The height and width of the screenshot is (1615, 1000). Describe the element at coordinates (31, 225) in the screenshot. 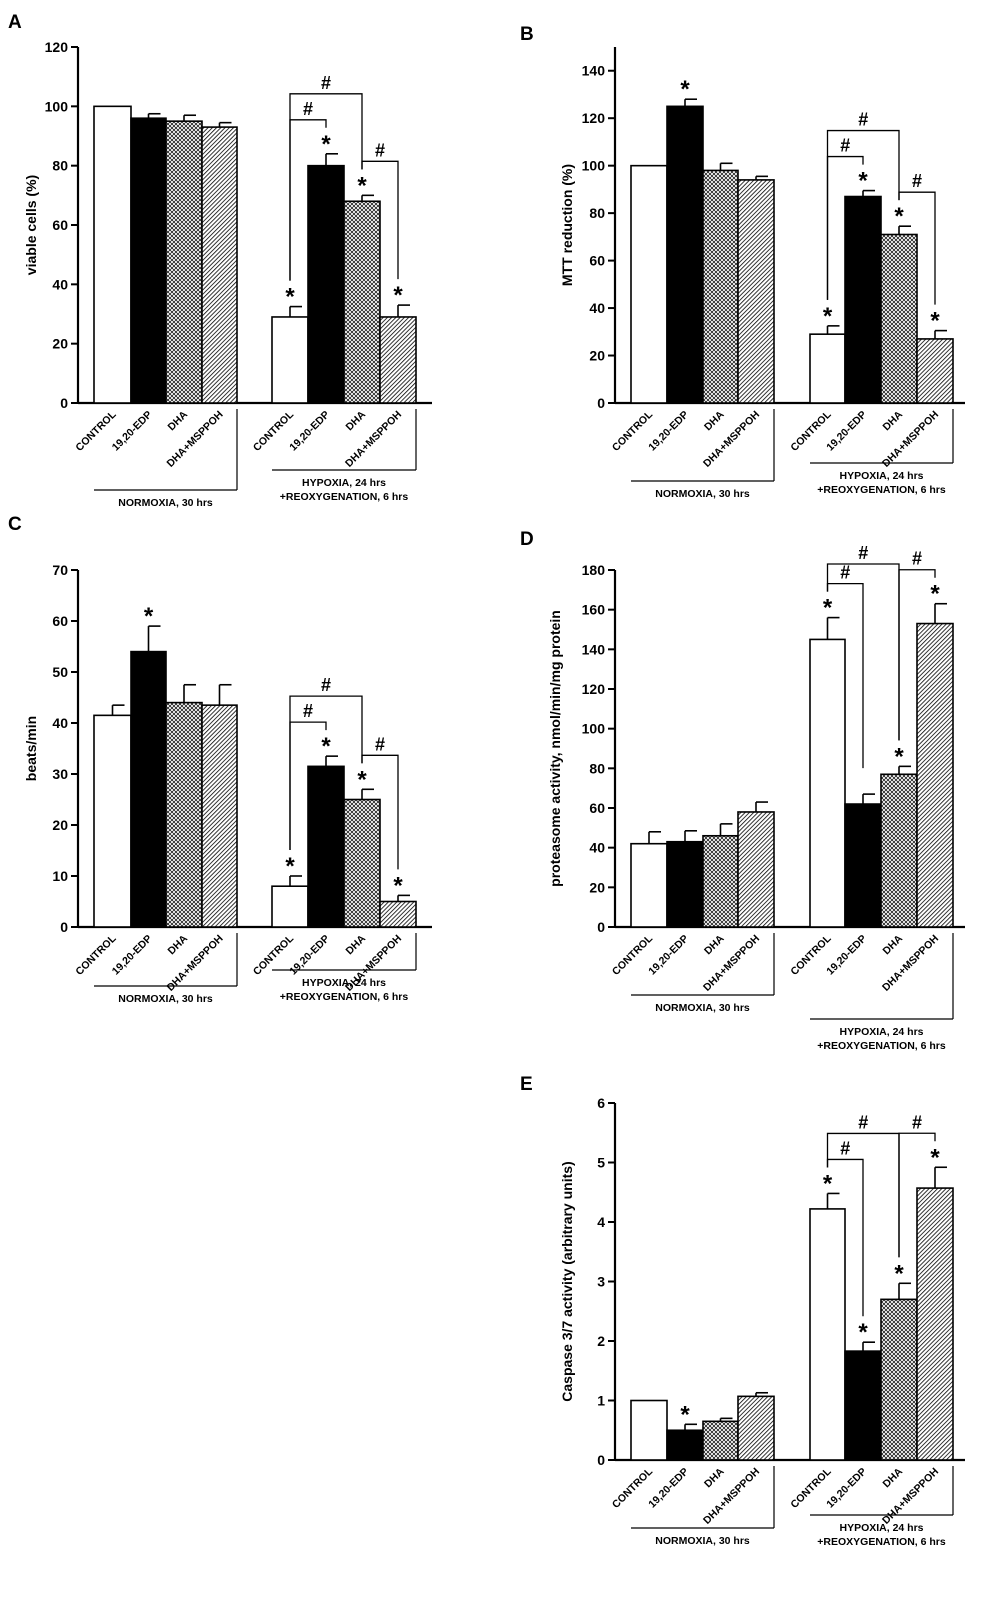

I see `y-axis-title: viable cells (%)` at that location.